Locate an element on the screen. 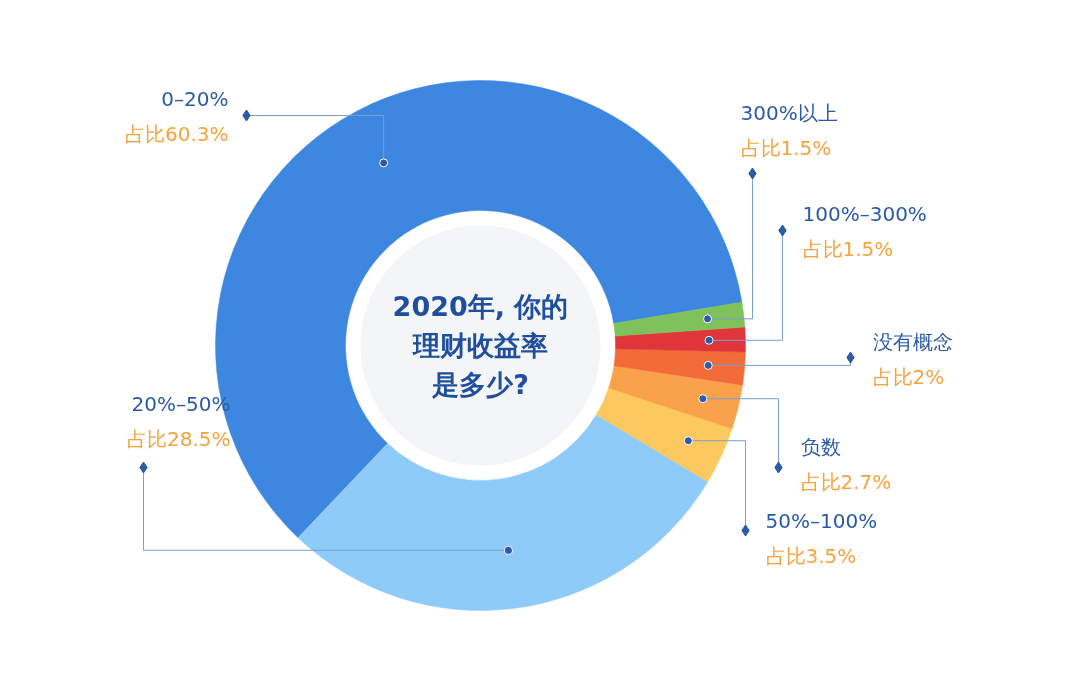 The image size is (1080, 682). data-label: 占比3.5% is located at coordinates (811, 555).